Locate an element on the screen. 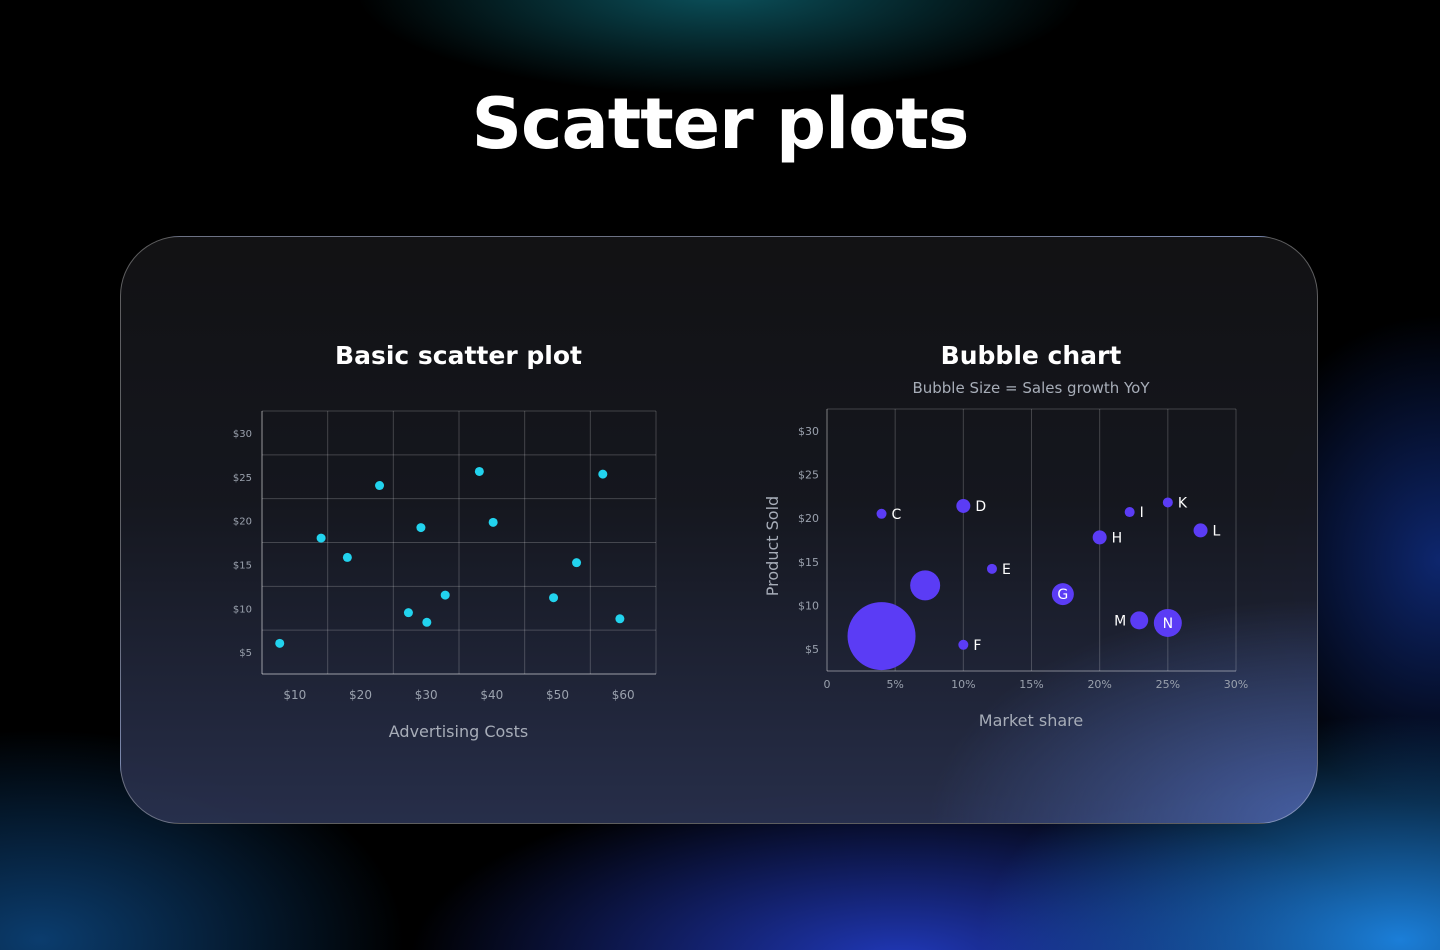 The width and height of the screenshot is (1440, 950). scatter-y-tick-label: $5 is located at coordinates (245, 653).